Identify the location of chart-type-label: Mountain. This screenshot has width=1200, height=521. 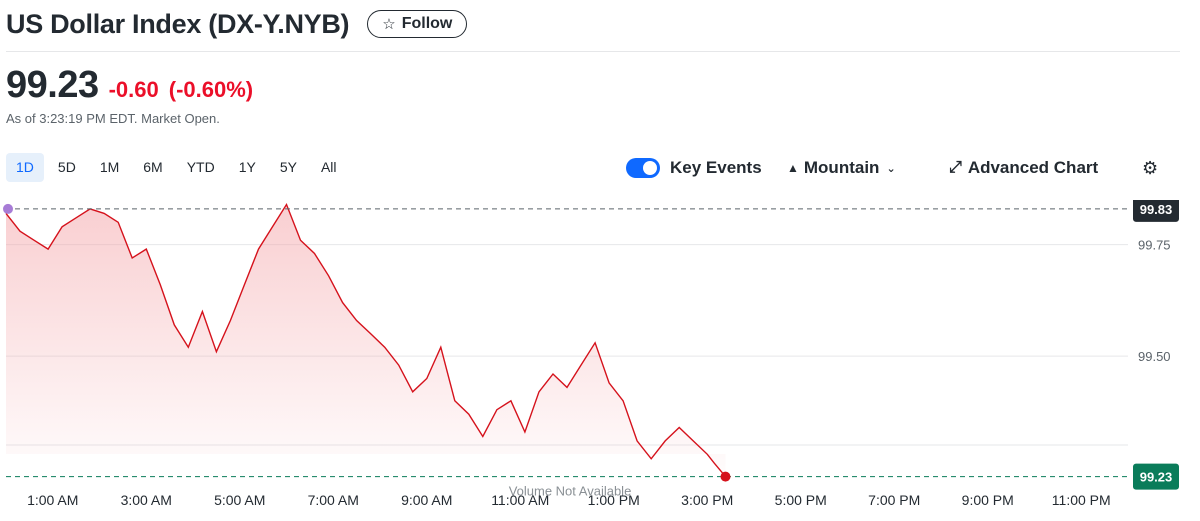
(841, 167).